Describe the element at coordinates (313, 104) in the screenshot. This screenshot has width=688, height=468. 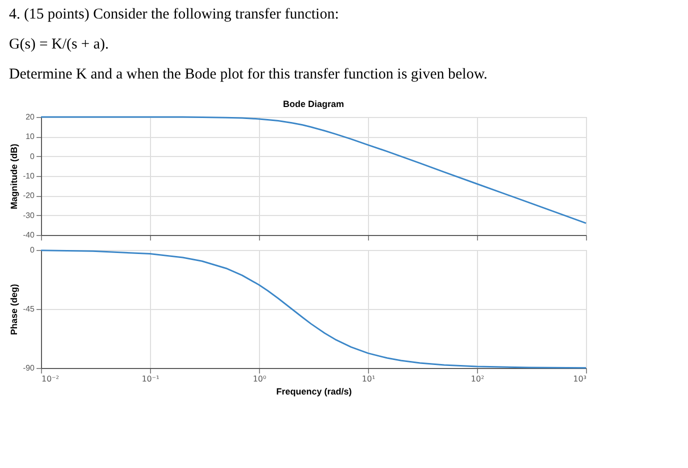
I see `chart-title: Bode Diagram` at that location.